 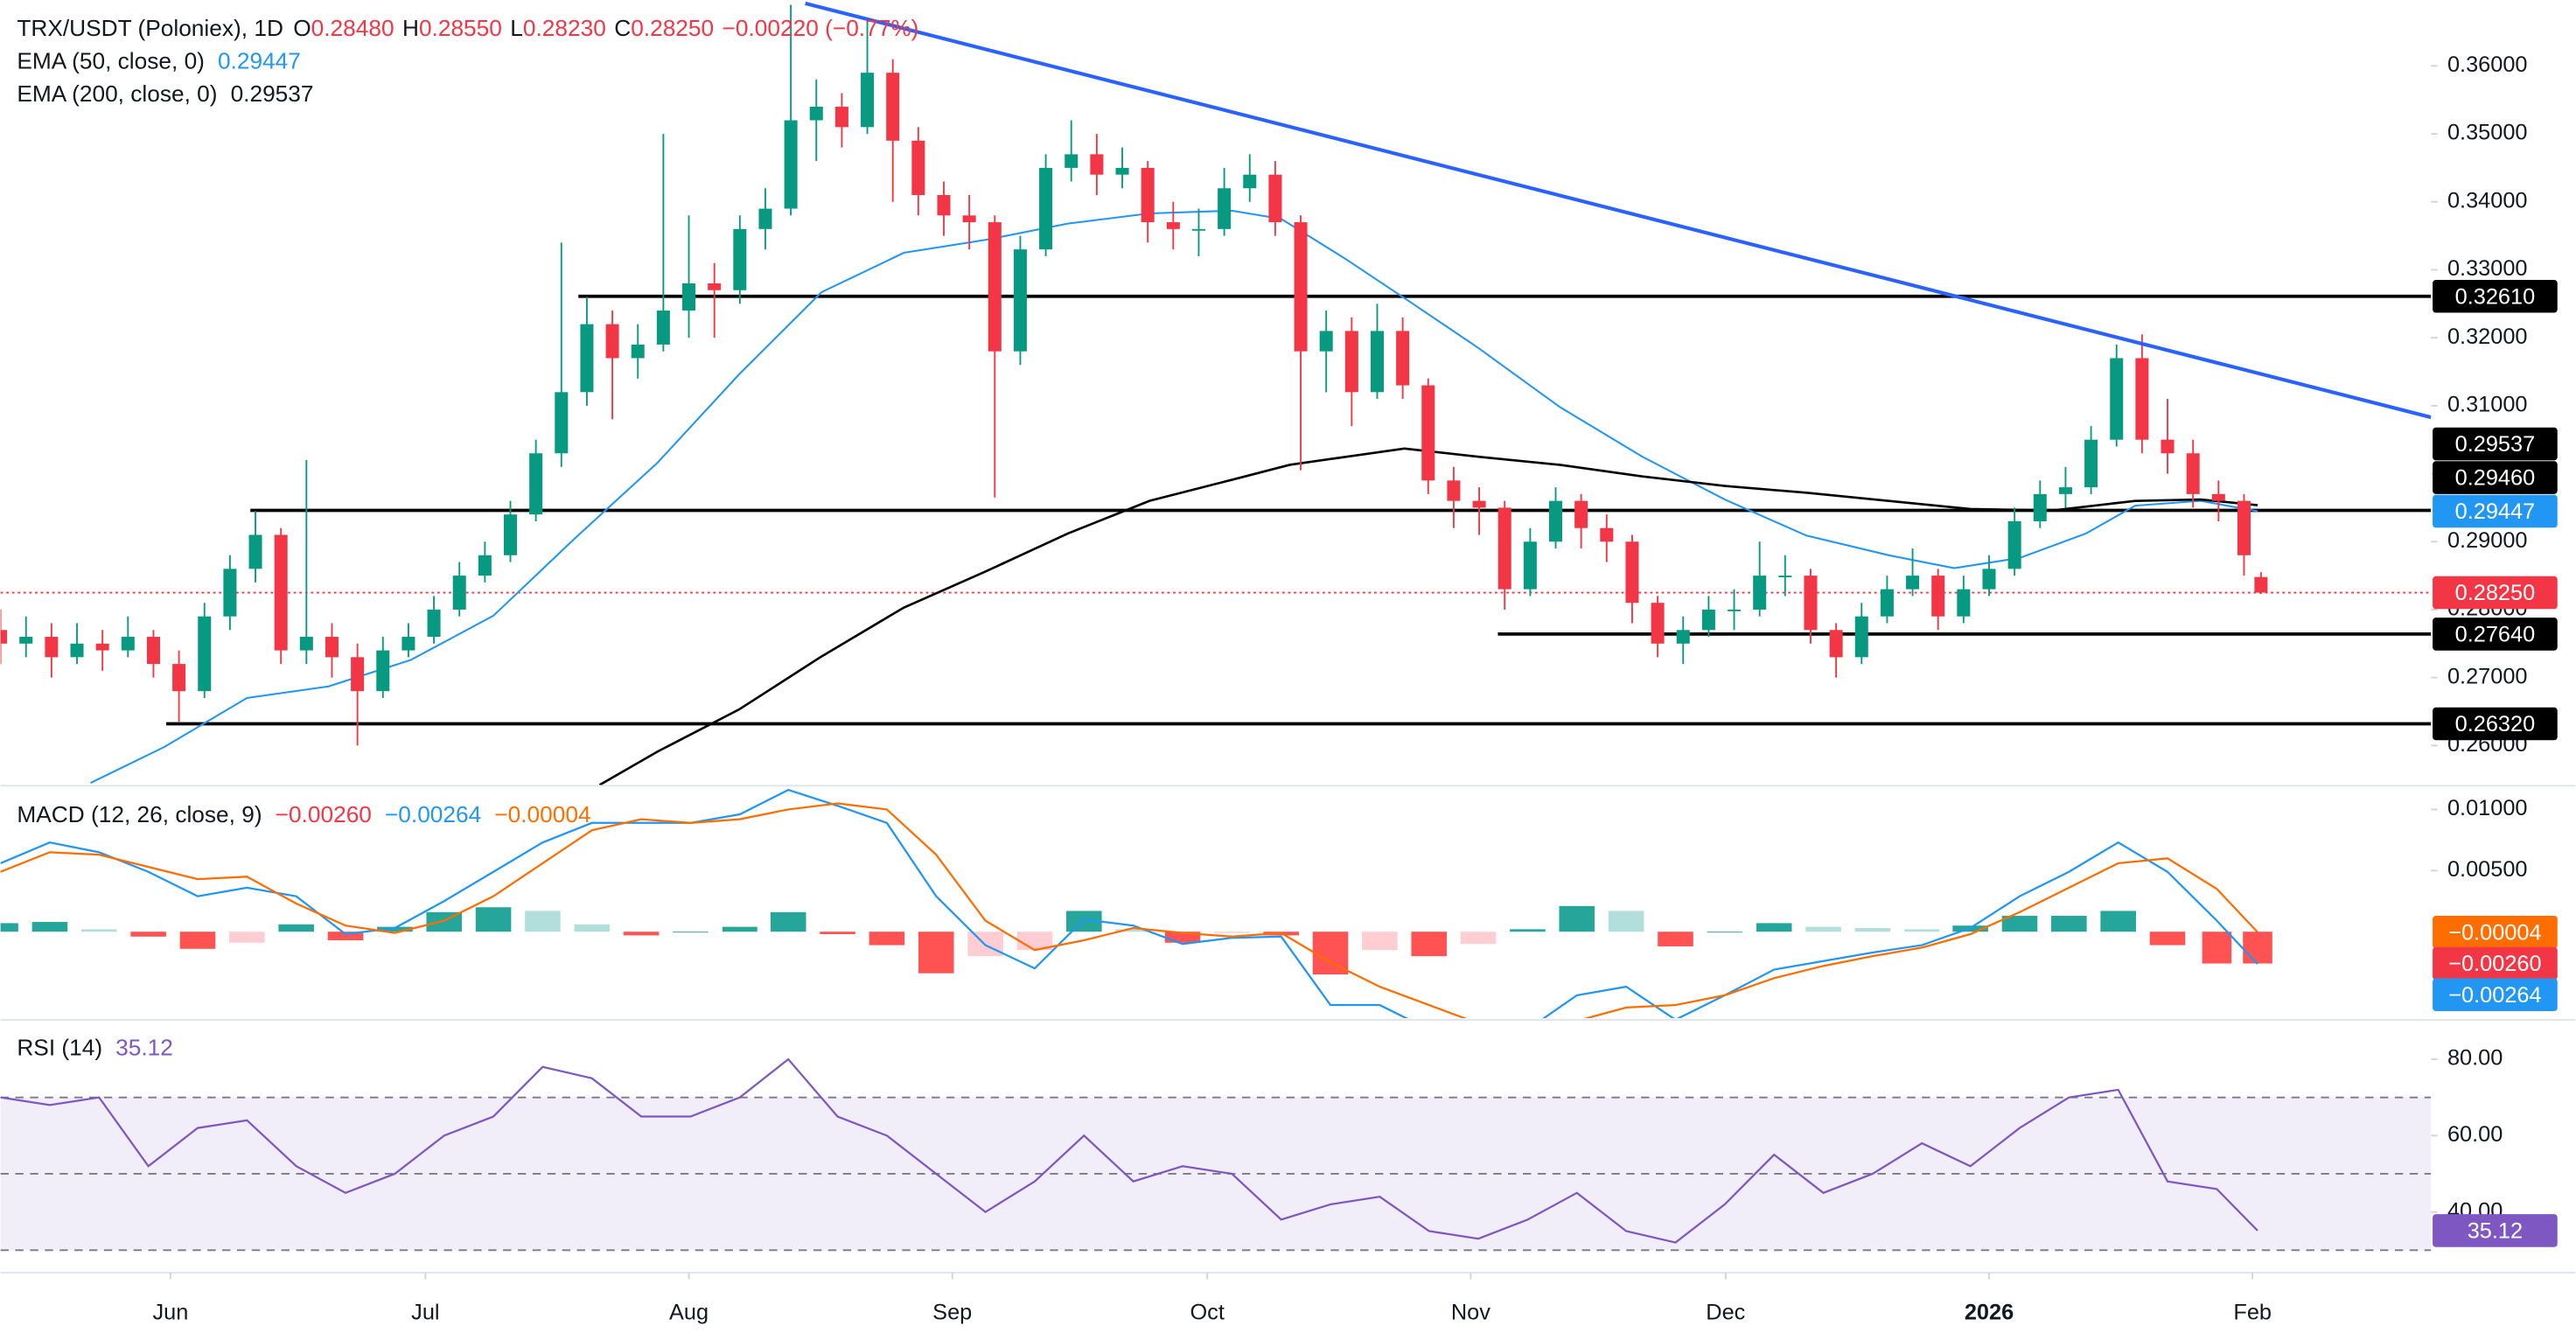 What do you see at coordinates (2487, 405) in the screenshot?
I see `y-tick-label: 0.31000` at bounding box center [2487, 405].